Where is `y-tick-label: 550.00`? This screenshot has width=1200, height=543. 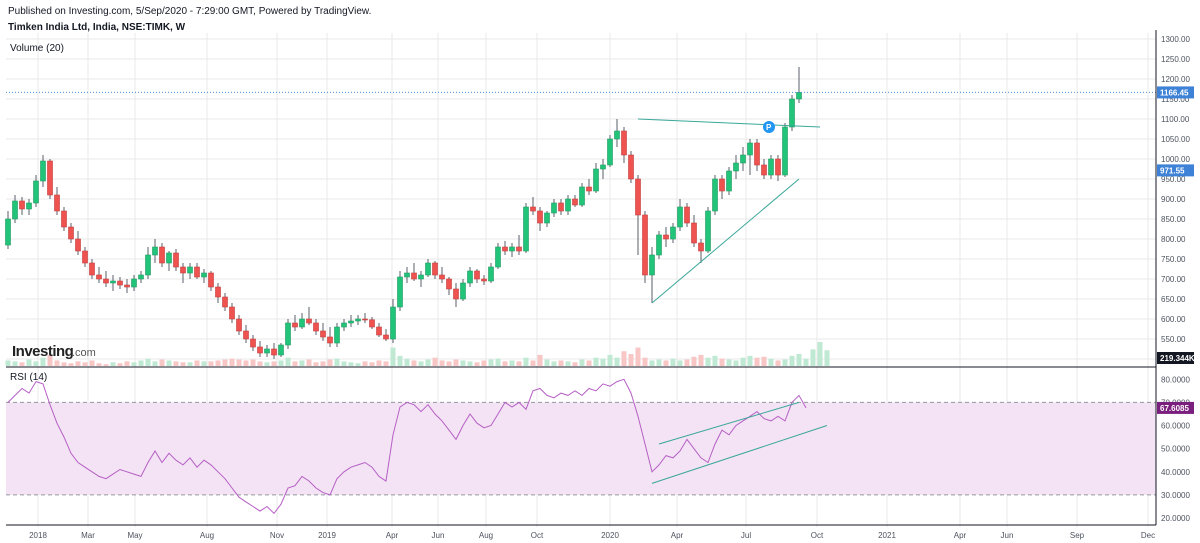 y-tick-label: 550.00 is located at coordinates (1173, 339).